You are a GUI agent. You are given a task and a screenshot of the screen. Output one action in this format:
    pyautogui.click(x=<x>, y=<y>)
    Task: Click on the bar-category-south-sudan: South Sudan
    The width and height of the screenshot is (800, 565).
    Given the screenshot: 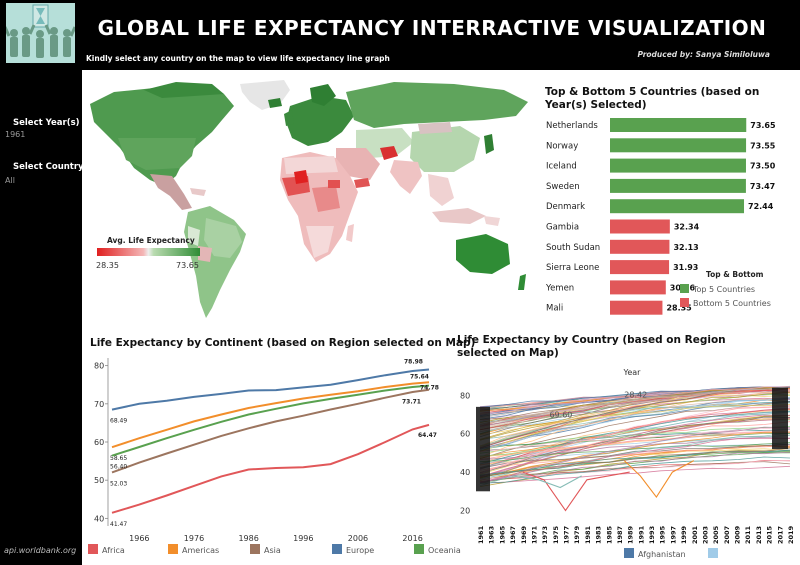 What is the action you would take?
    pyautogui.click(x=573, y=248)
    